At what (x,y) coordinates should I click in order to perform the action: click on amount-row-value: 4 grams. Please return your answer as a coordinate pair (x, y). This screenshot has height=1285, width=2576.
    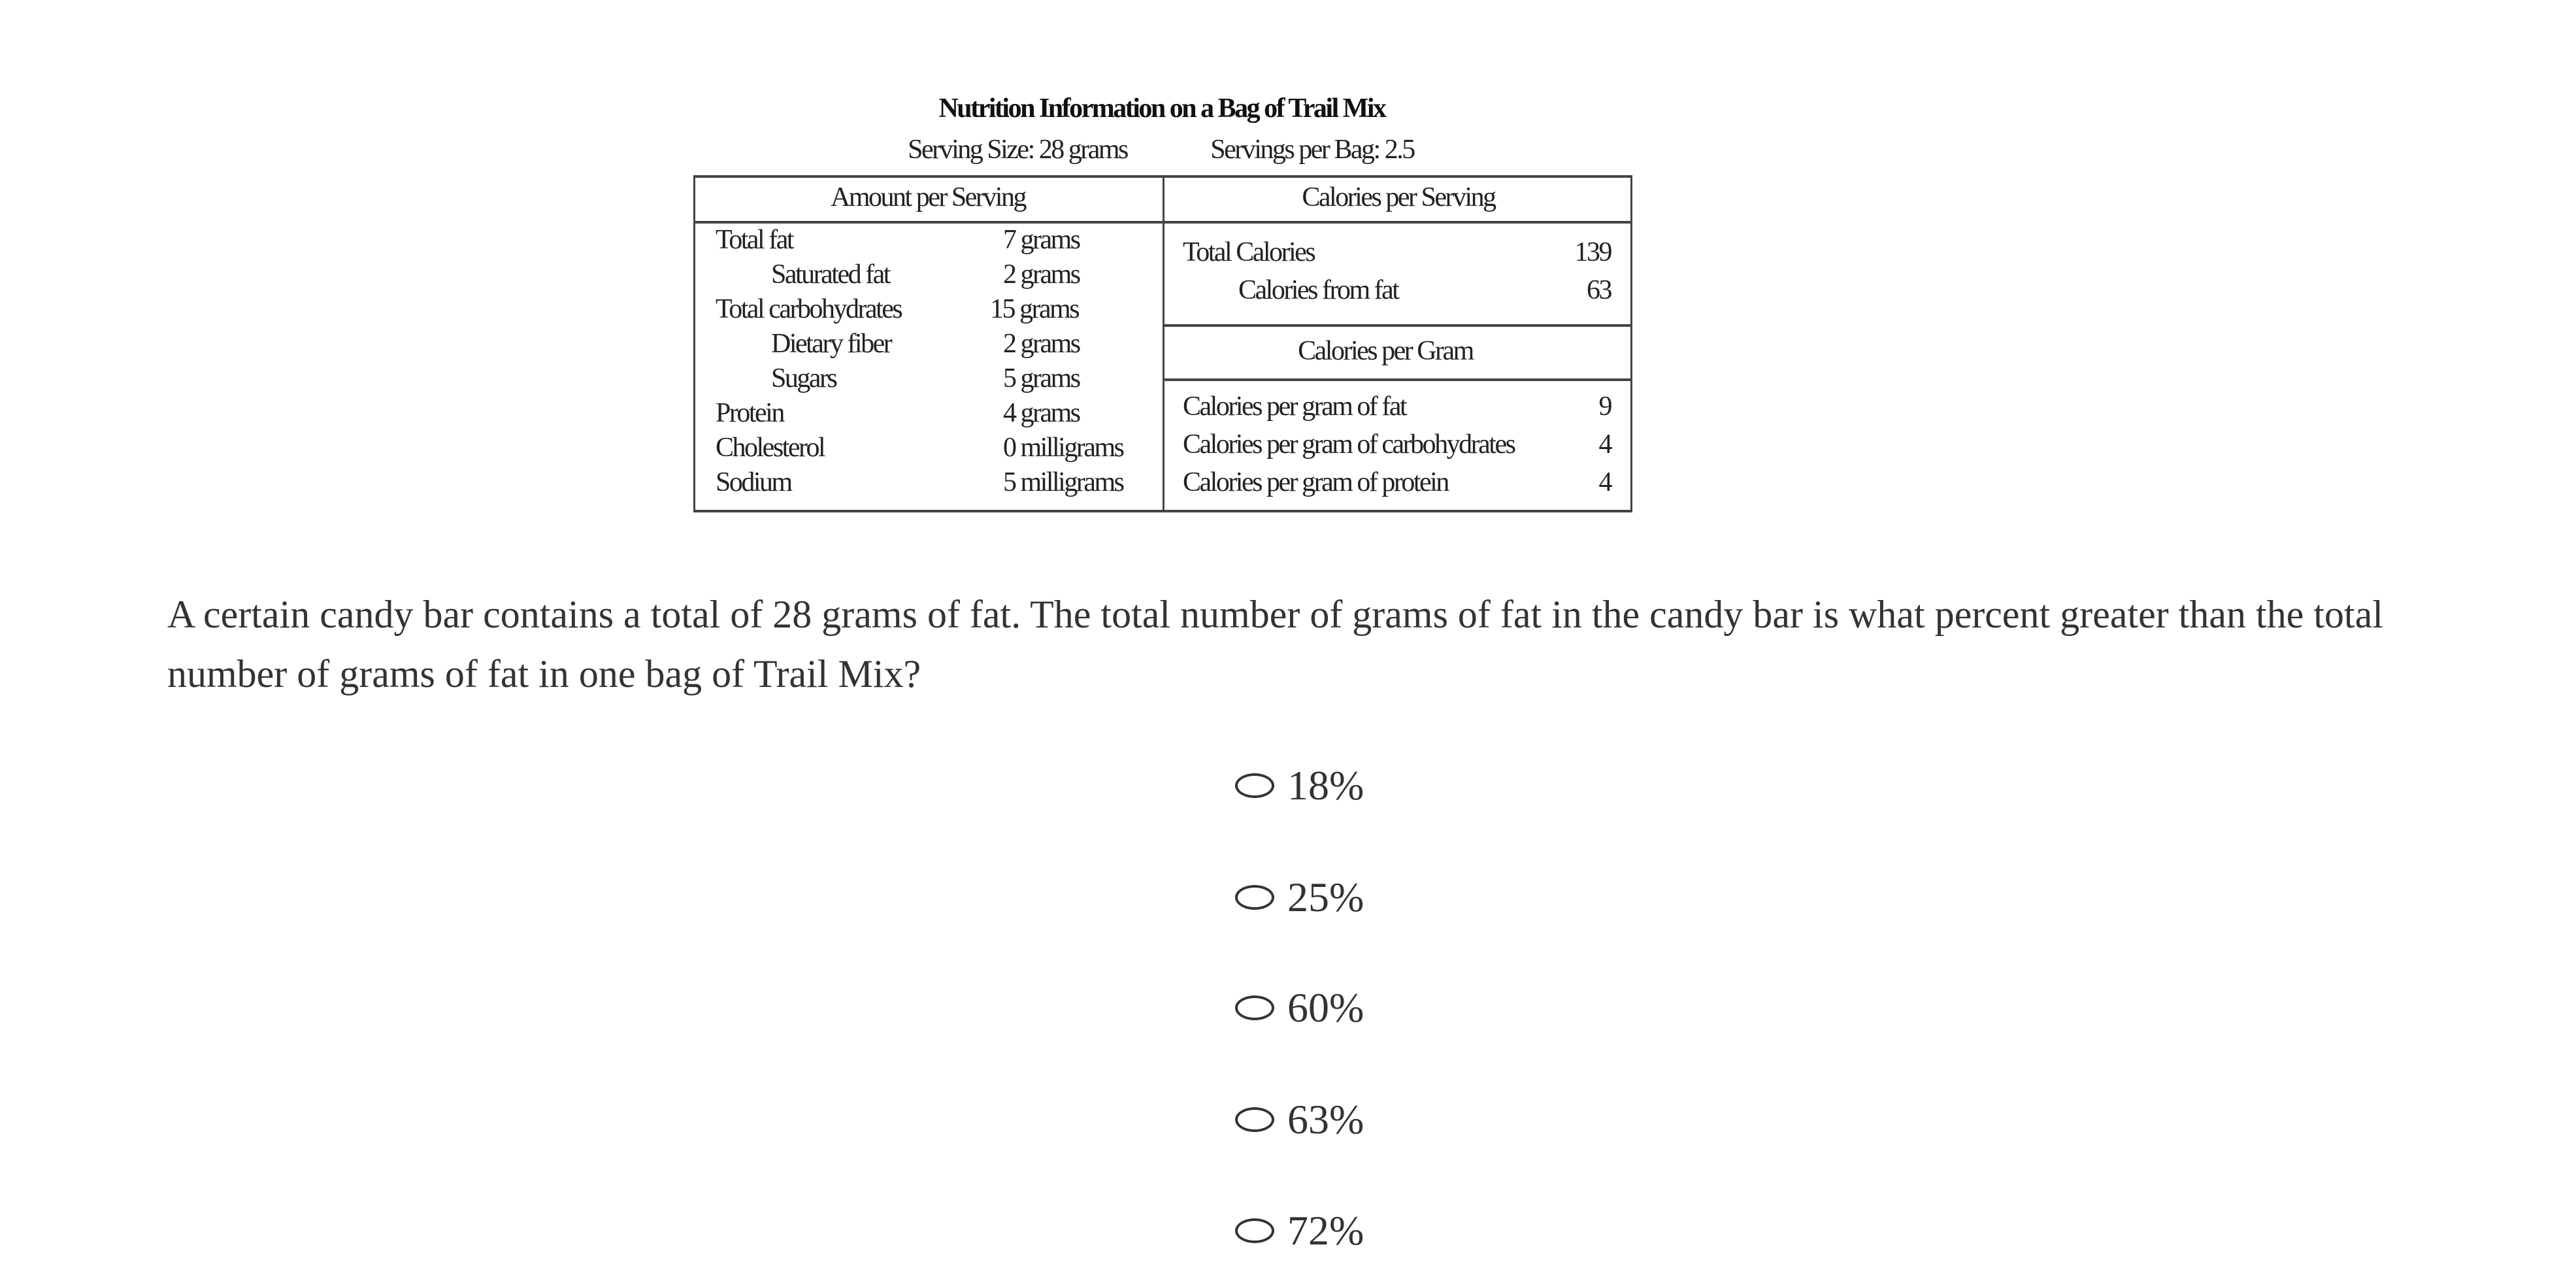
    Looking at the image, I should click on (1042, 413).